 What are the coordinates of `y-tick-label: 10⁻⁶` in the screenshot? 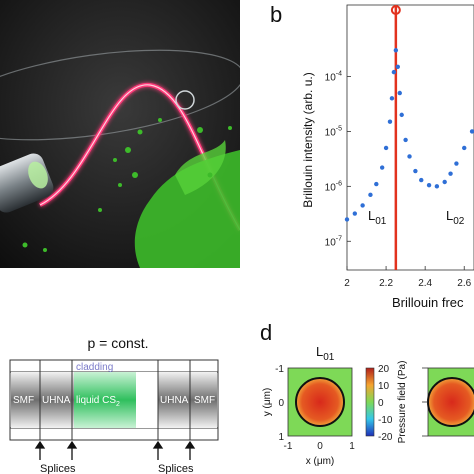 It's located at (333, 186).